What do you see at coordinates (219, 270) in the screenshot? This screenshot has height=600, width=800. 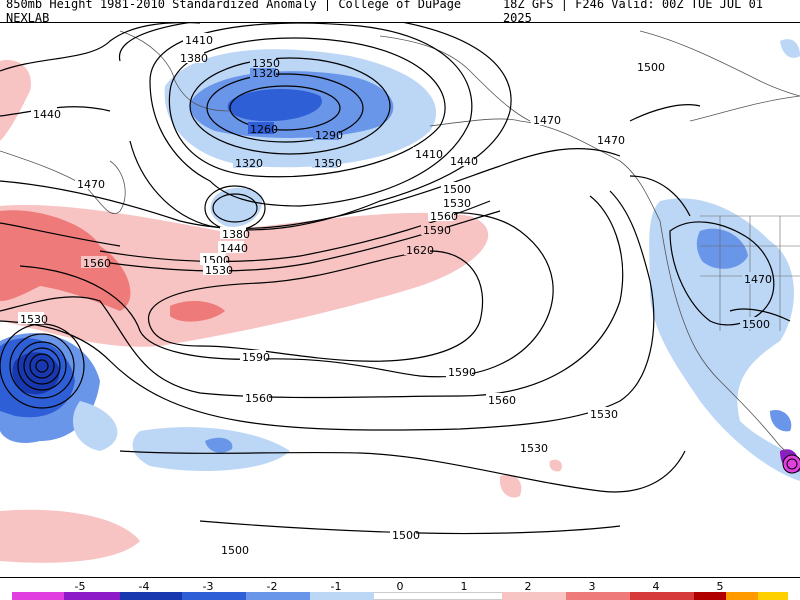 I see `label-1530-mid: 1530` at bounding box center [219, 270].